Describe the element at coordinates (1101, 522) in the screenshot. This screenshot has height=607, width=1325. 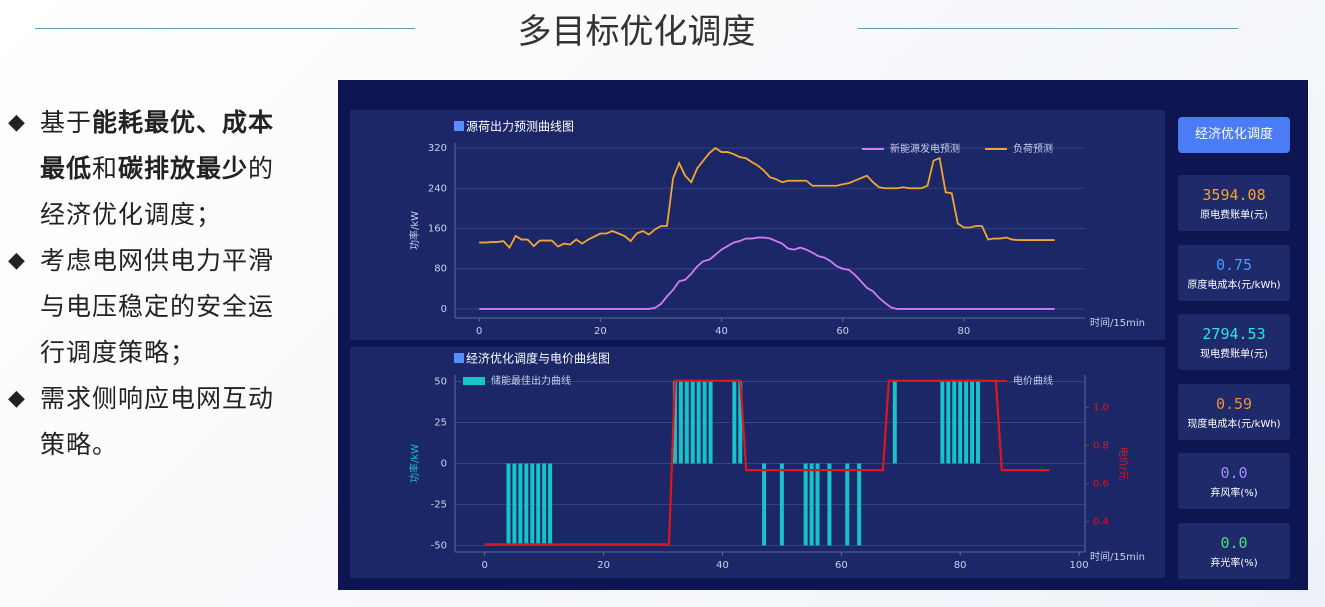
I see `y2-tick-label: 0.4` at that location.